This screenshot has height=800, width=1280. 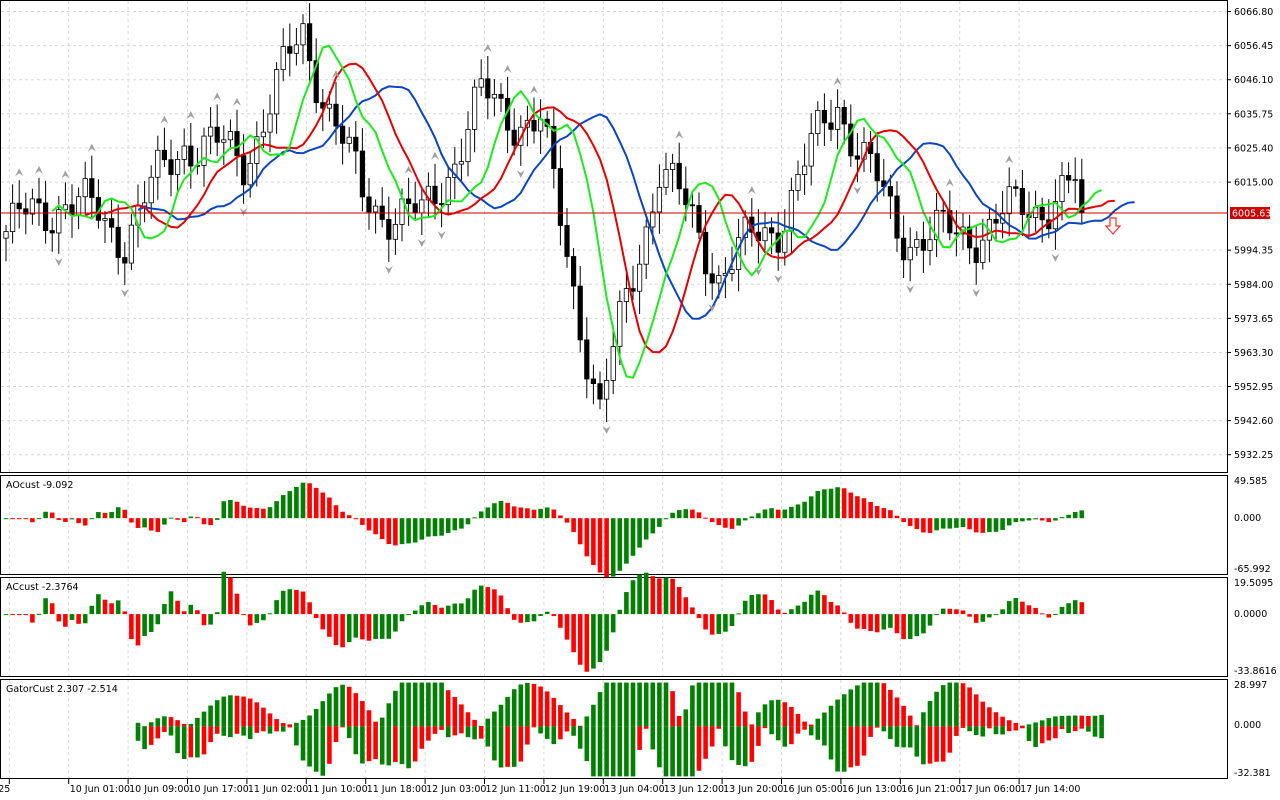 I want to click on time-tick-label: 10 Jun 01:00, so click(x=100, y=789).